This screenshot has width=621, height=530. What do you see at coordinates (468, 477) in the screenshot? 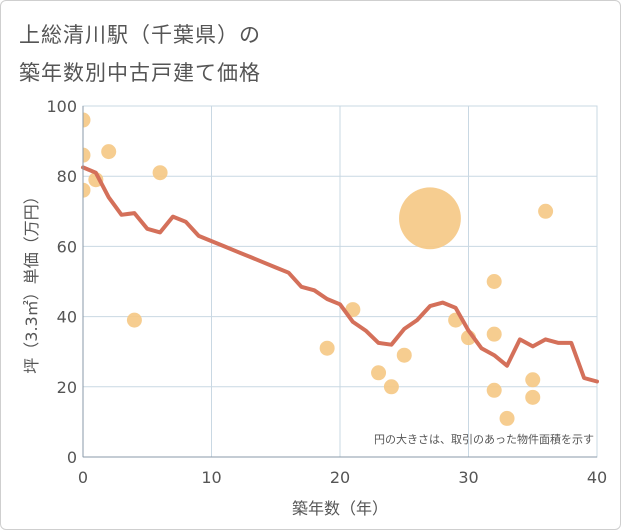
I see `x-tick-label: 30` at bounding box center [468, 477].